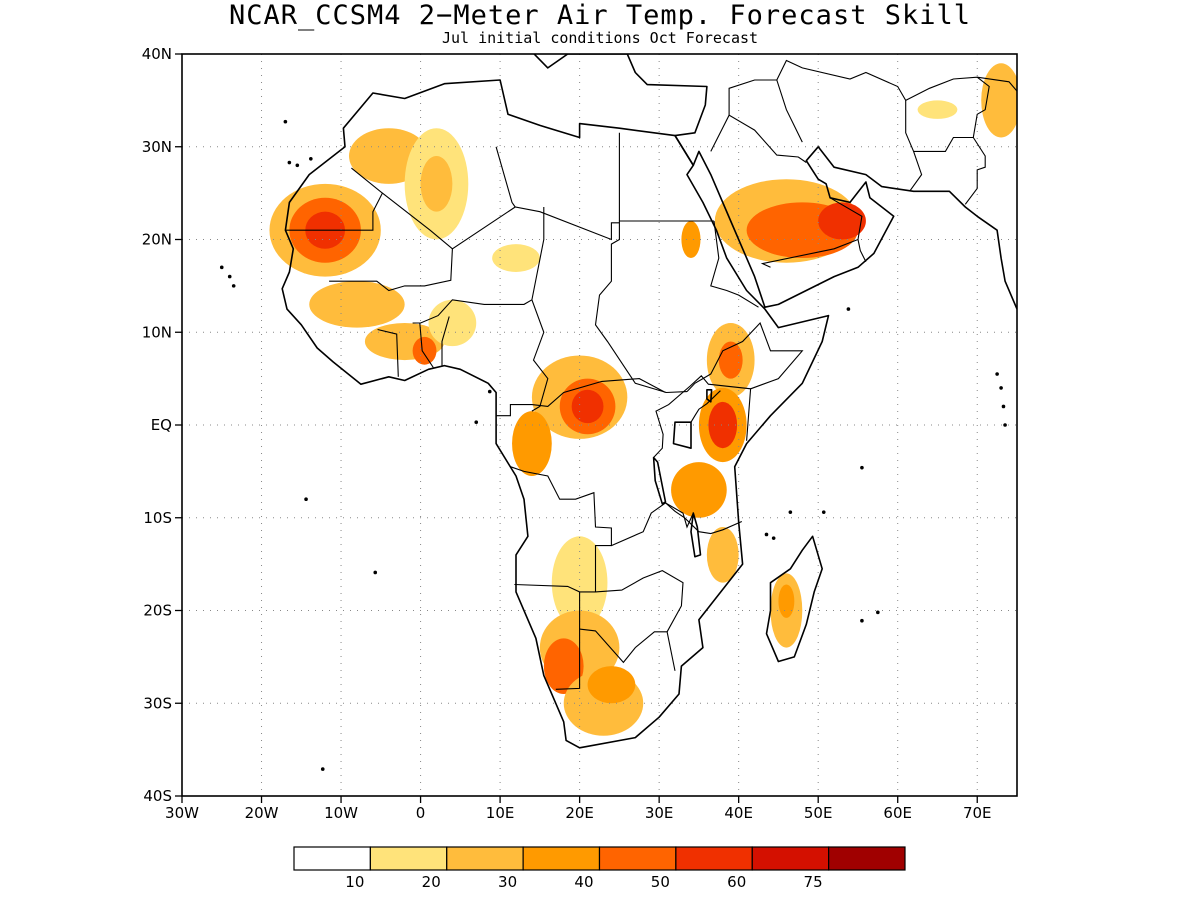 Image resolution: width=1200 pixels, height=900 pixels. I want to click on lat-tick-label: 20S, so click(157, 611).